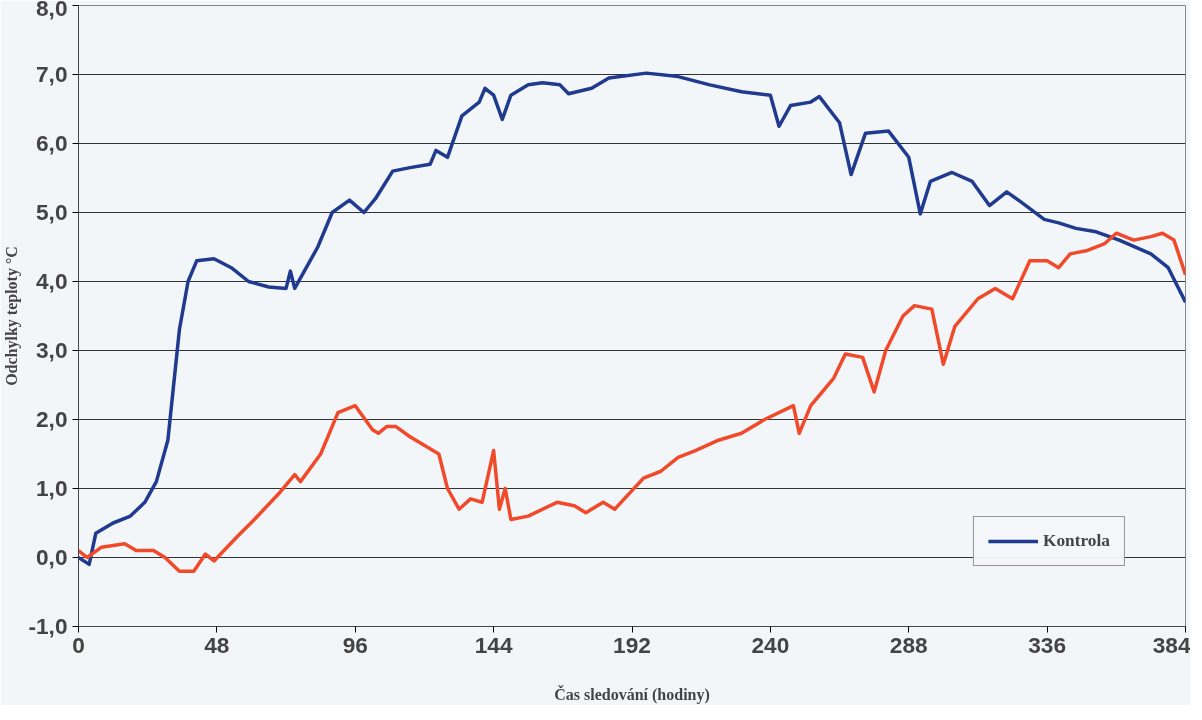 The image size is (1202, 720). Describe the element at coordinates (52, 10) in the screenshot. I see `y-tick-label: 8,0` at that location.